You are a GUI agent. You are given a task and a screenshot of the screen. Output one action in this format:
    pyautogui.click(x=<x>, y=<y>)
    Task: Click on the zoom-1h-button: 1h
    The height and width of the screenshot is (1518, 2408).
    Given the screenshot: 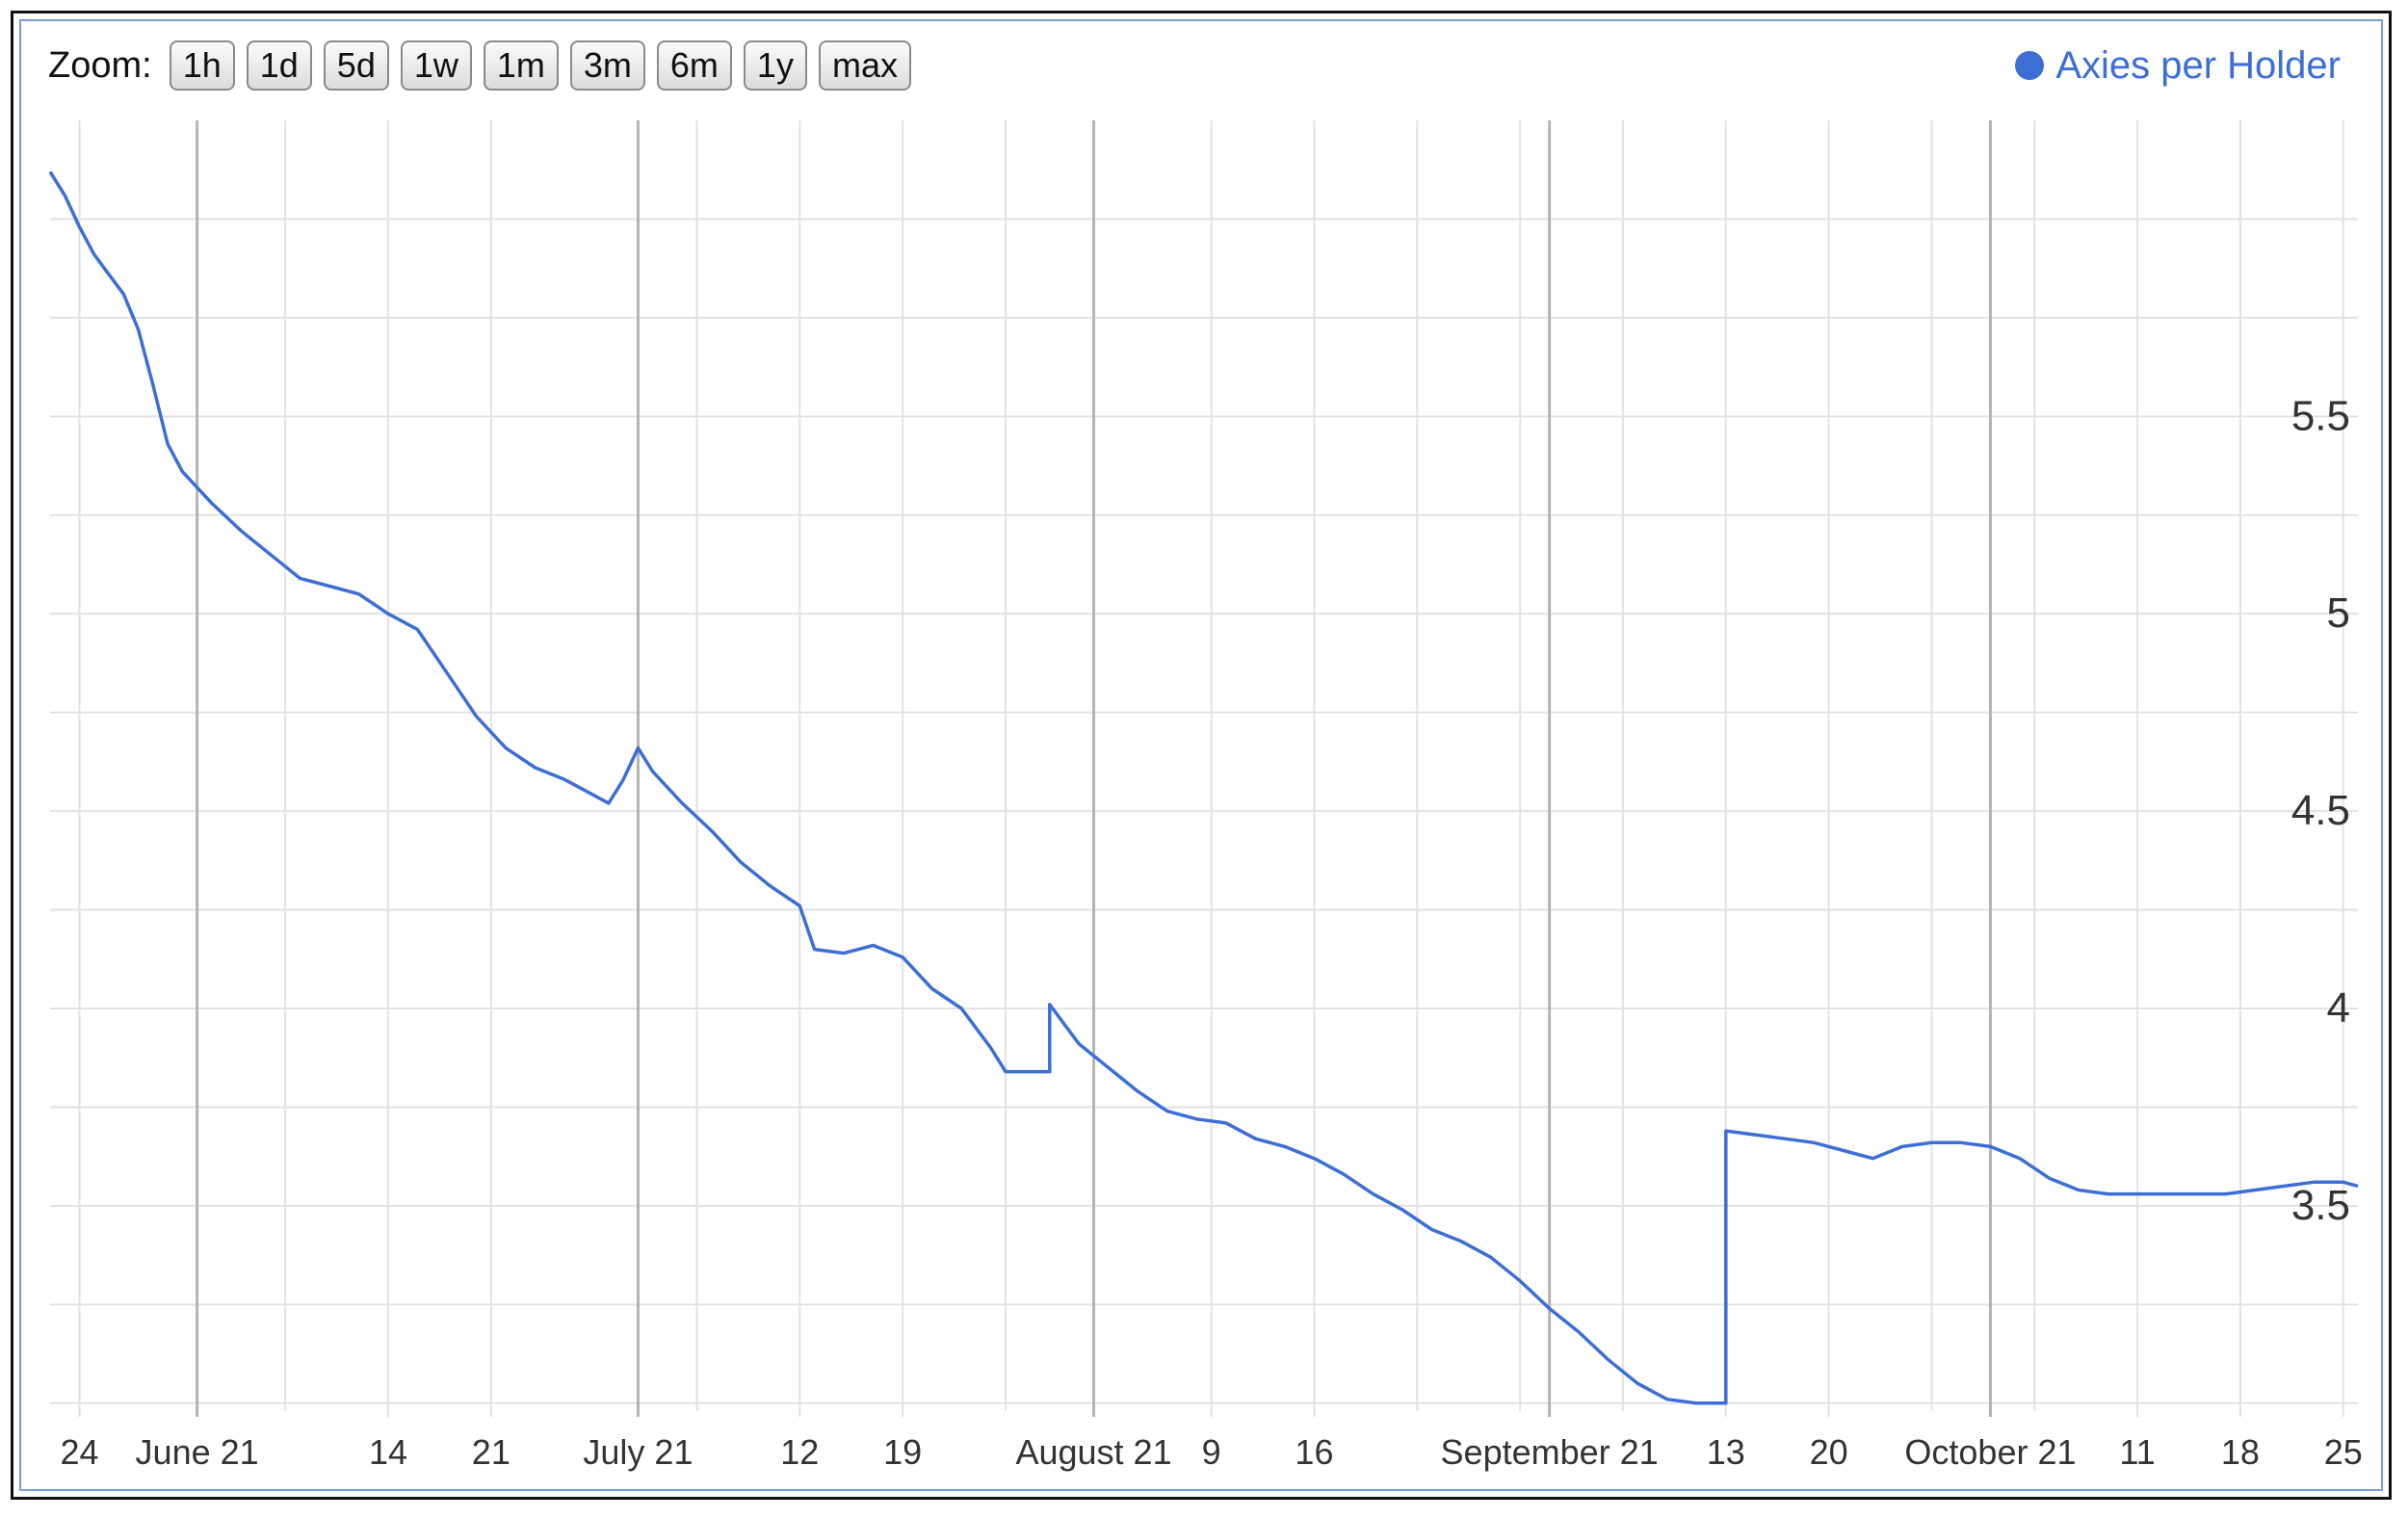 What is the action you would take?
    pyautogui.click(x=202, y=65)
    